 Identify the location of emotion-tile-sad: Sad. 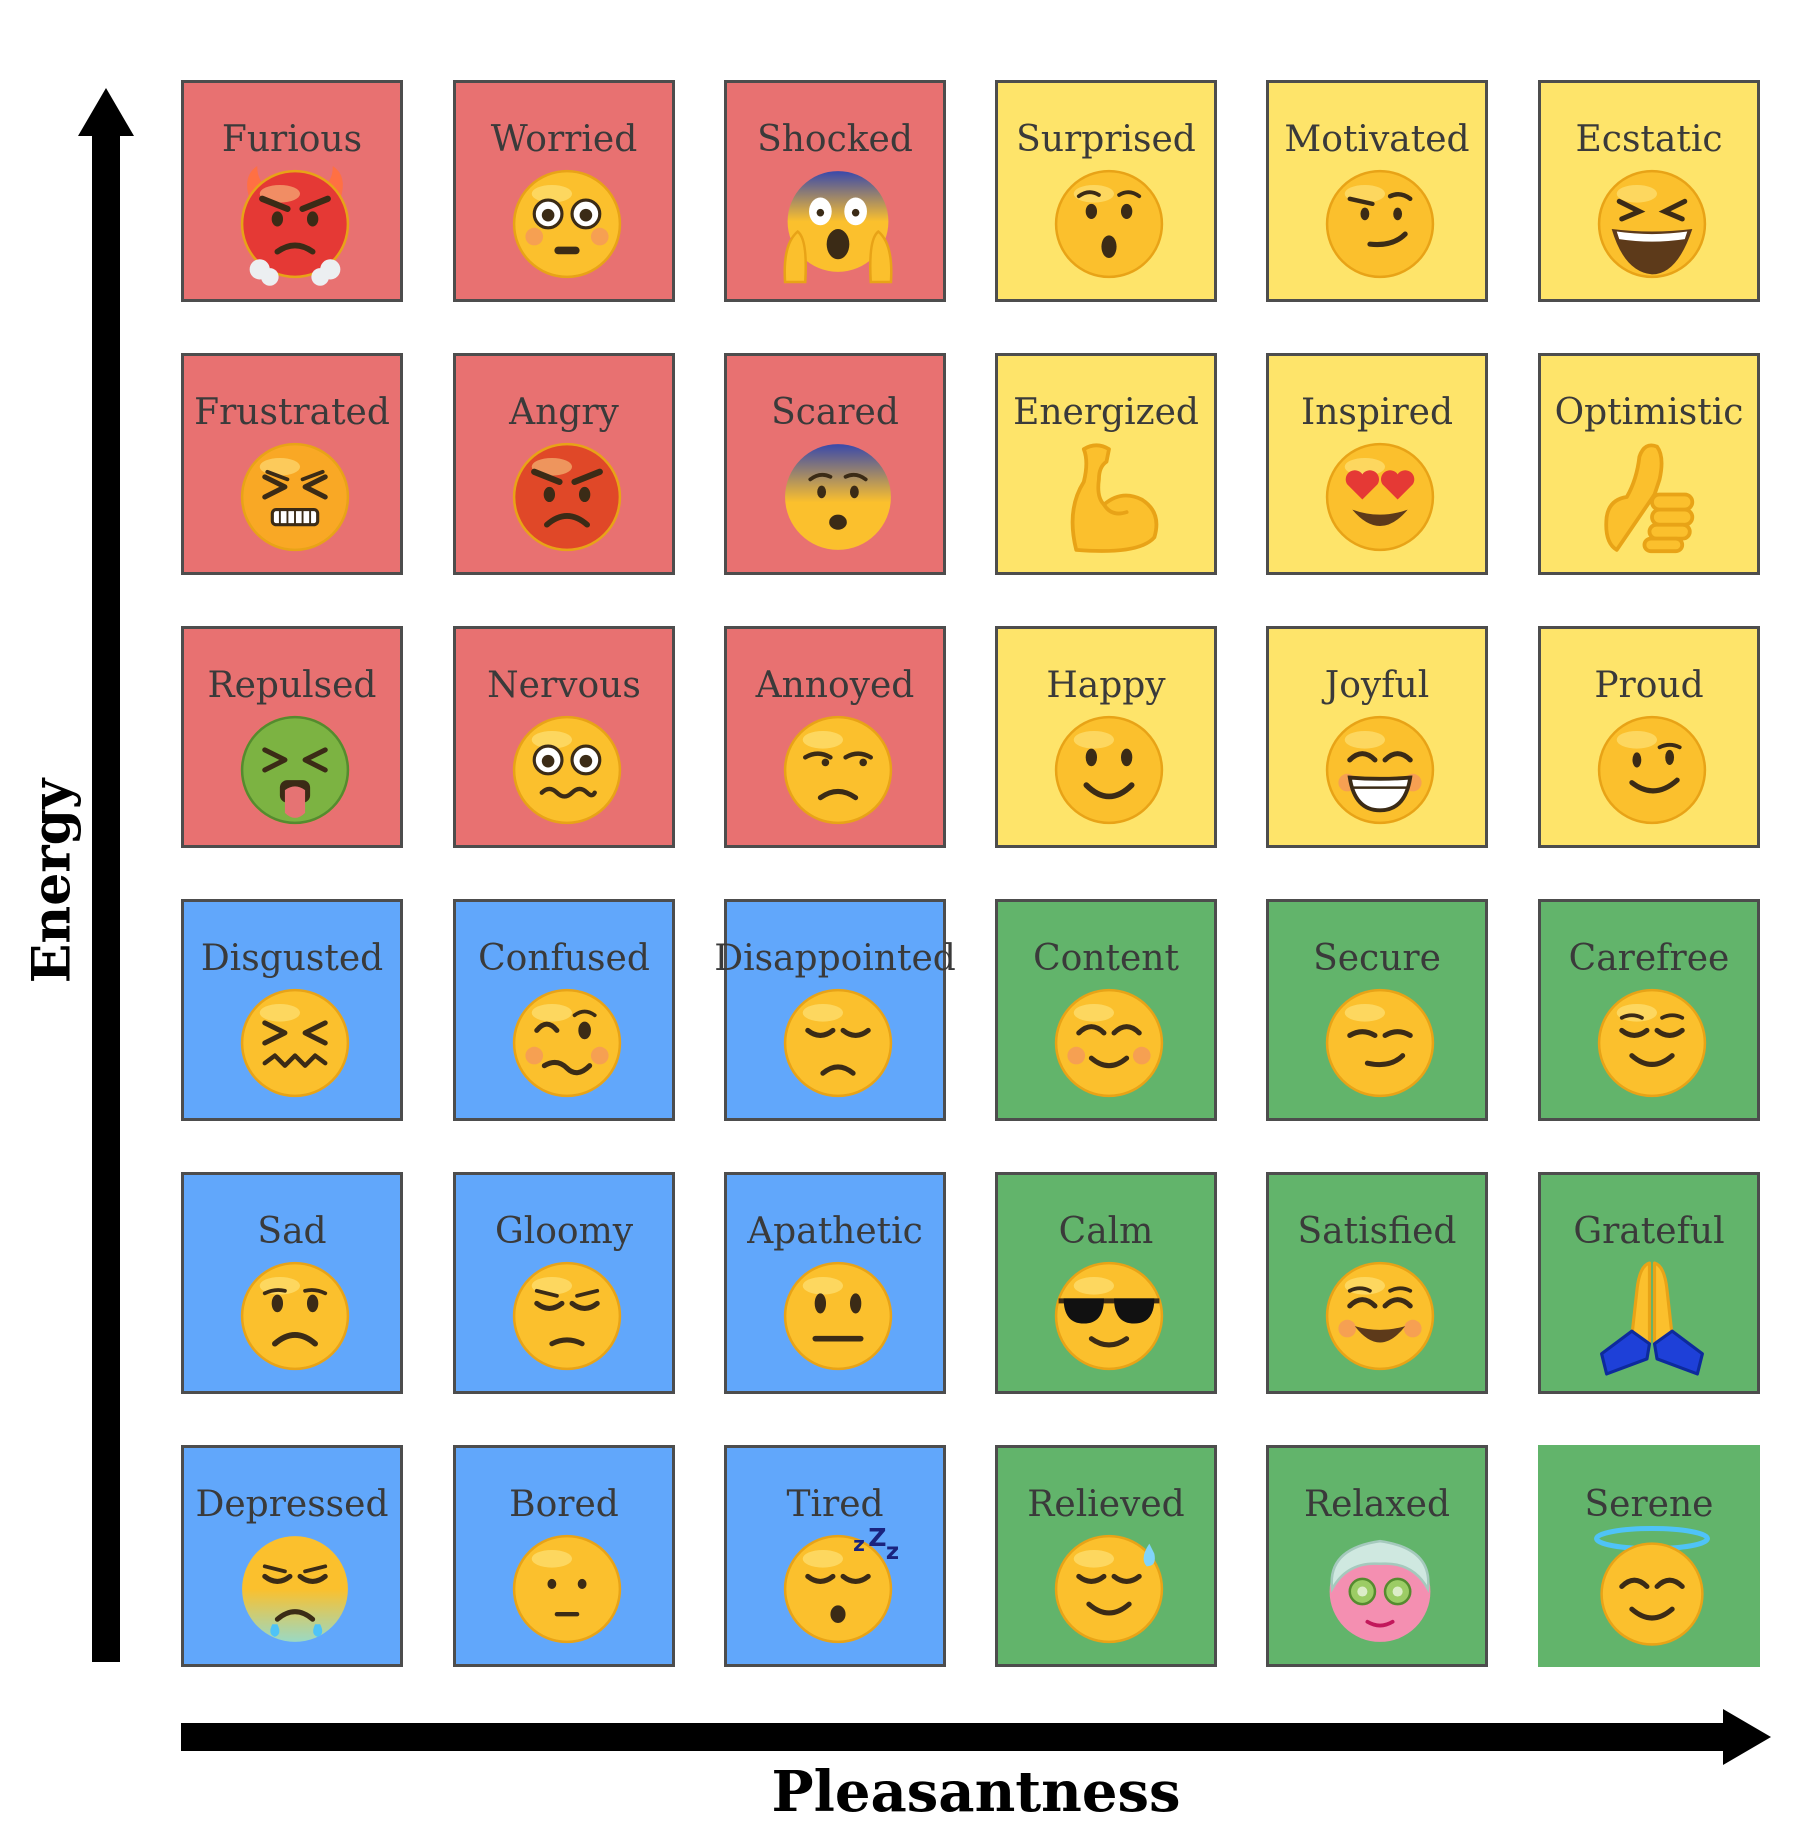
(292, 1283).